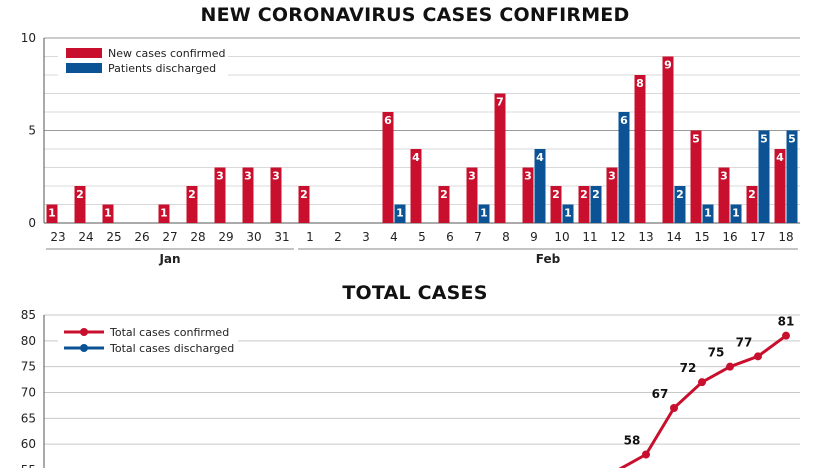 This screenshot has height=468, width=830. Describe the element at coordinates (673, 237) in the screenshot. I see `x-tick-label: 14` at that location.